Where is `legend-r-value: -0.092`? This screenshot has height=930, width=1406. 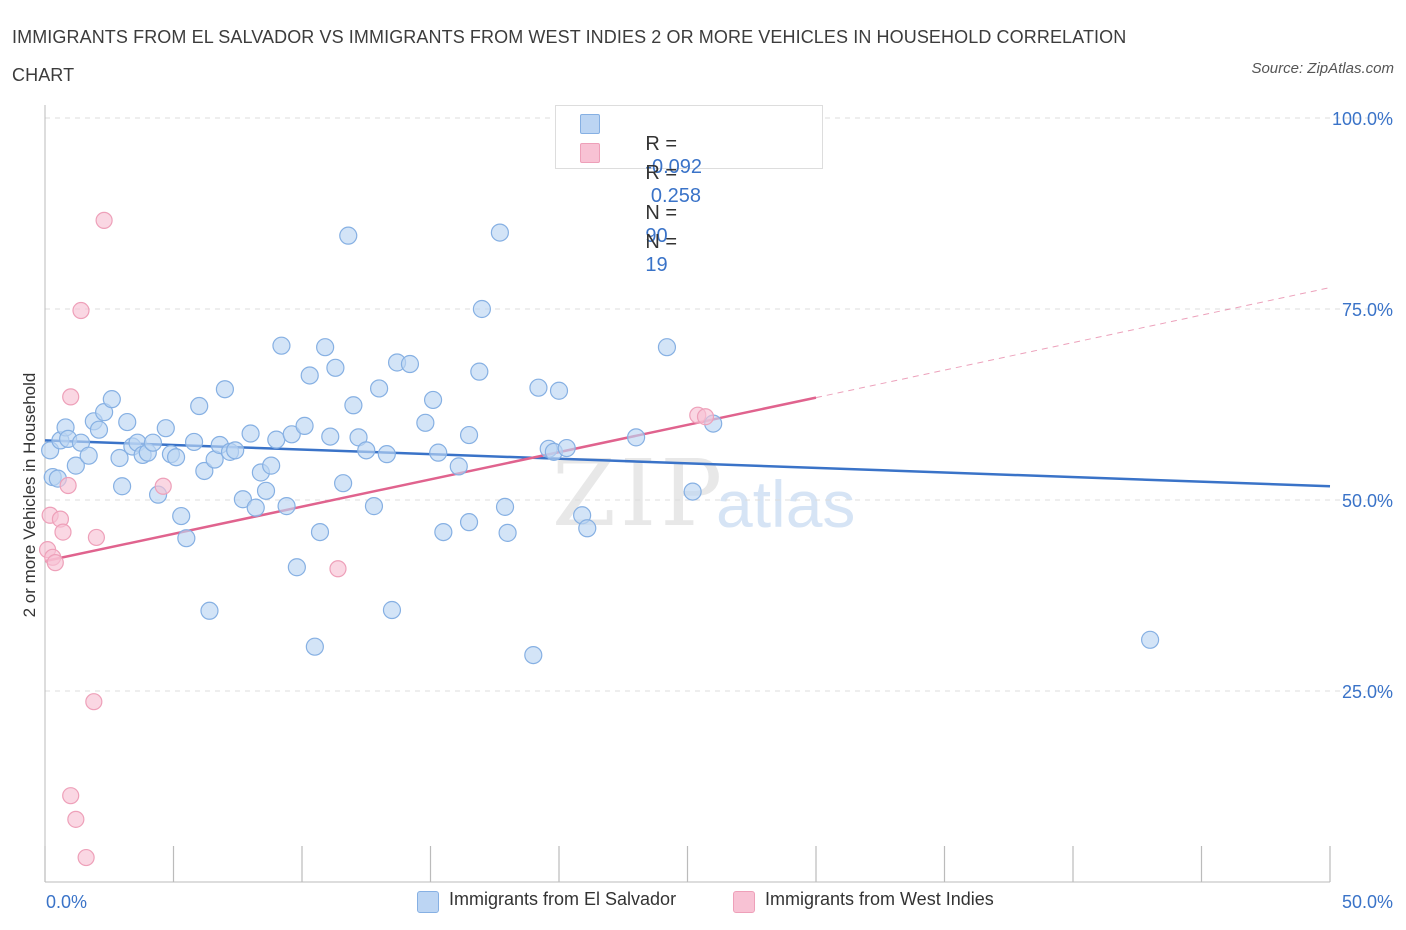 legend-r-value: -0.092 is located at coordinates (674, 167).